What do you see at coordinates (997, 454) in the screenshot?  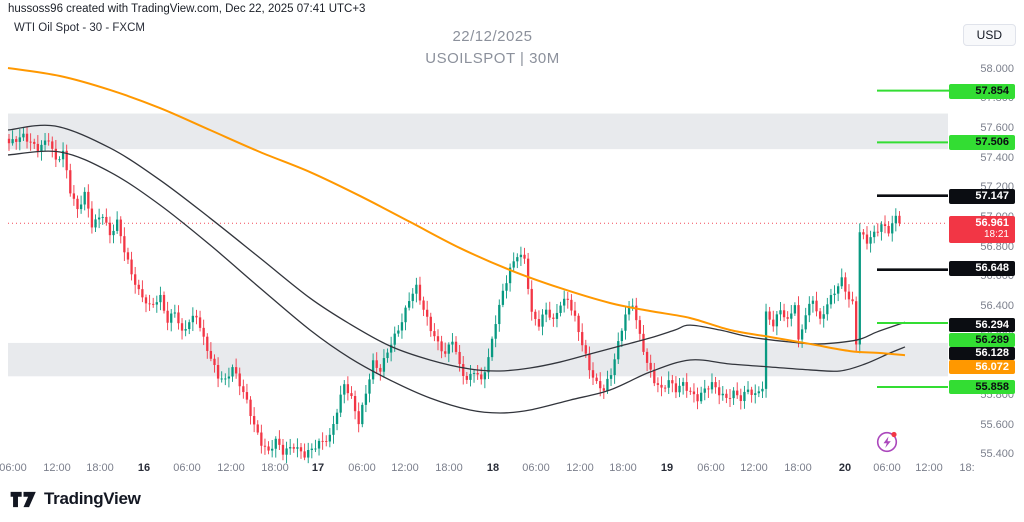 I see `price-tick: 55.400` at bounding box center [997, 454].